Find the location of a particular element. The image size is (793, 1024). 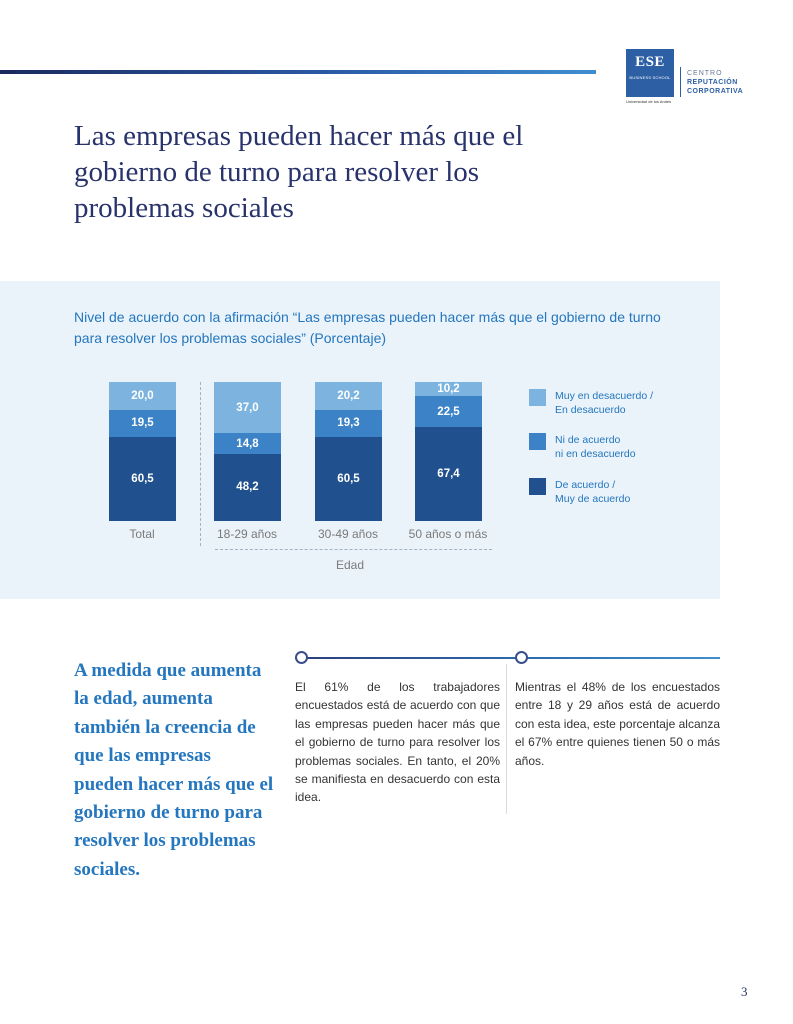

ese-logo-mark: ESE BUSINESS SCHOOL is located at coordinates (650, 73).